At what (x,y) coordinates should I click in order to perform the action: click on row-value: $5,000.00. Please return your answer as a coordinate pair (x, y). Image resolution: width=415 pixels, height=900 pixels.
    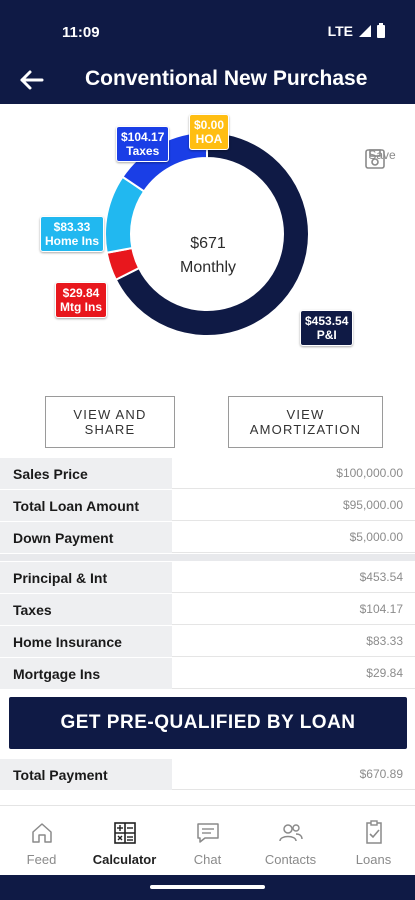
    Looking at the image, I should click on (293, 537).